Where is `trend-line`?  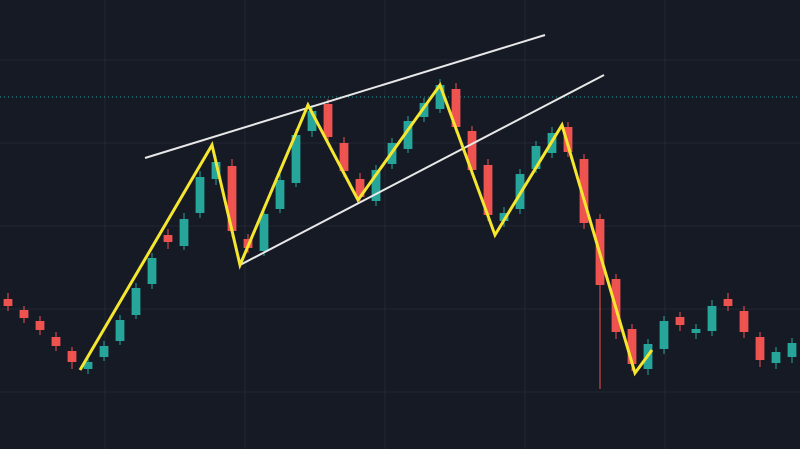
trend-line is located at coordinates (345, 96).